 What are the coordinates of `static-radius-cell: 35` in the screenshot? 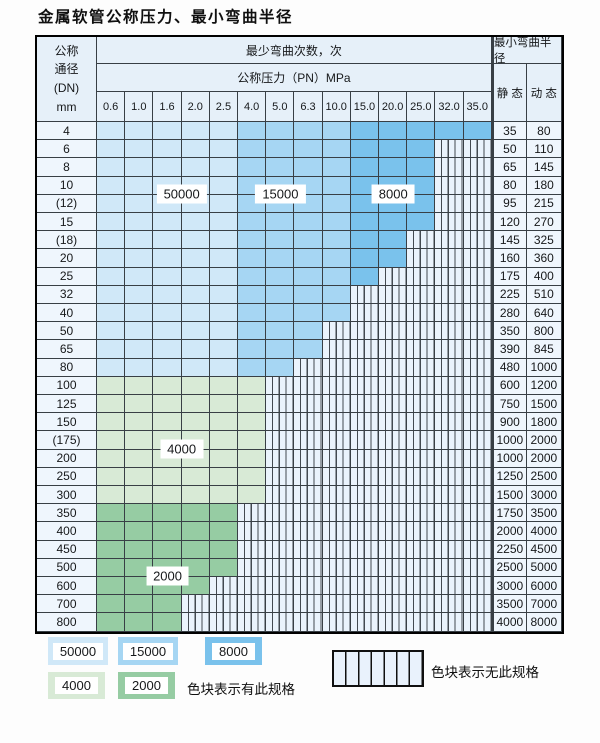 It's located at (509, 131).